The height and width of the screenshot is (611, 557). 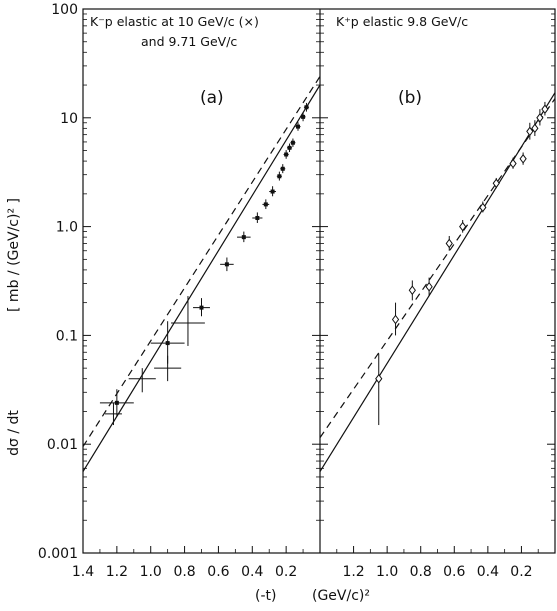 What do you see at coordinates (174, 21) in the screenshot?
I see `panel-a-title: K⁻p elastic at 10 GeV/c (×)` at bounding box center [174, 21].